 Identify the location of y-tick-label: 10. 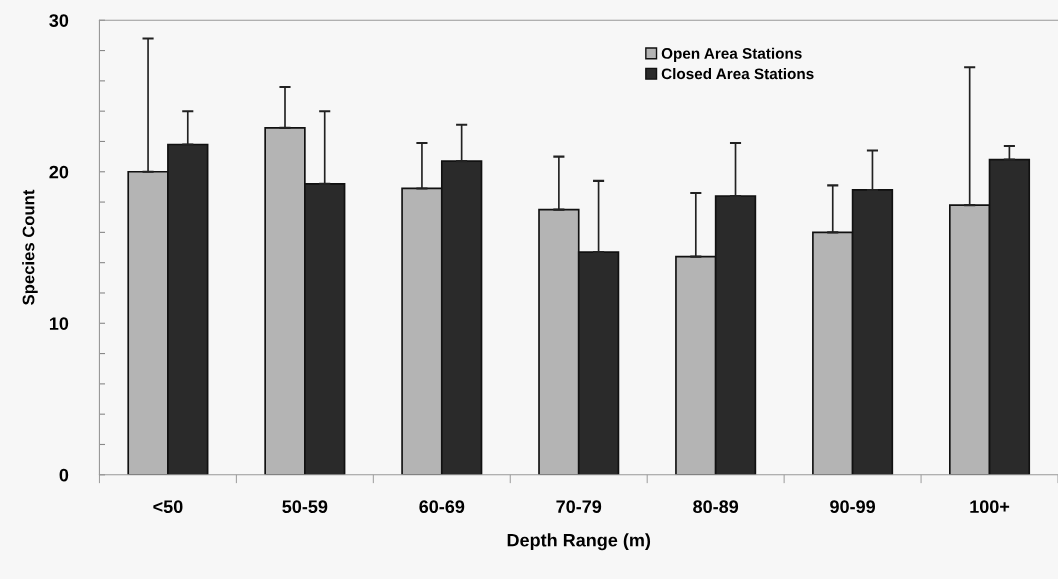
(59, 323).